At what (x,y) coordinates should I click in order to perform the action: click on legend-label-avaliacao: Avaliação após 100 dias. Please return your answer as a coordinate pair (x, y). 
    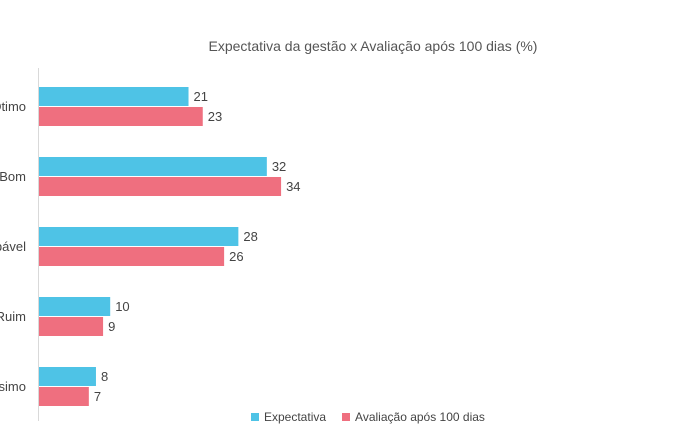
    Looking at the image, I should click on (420, 417).